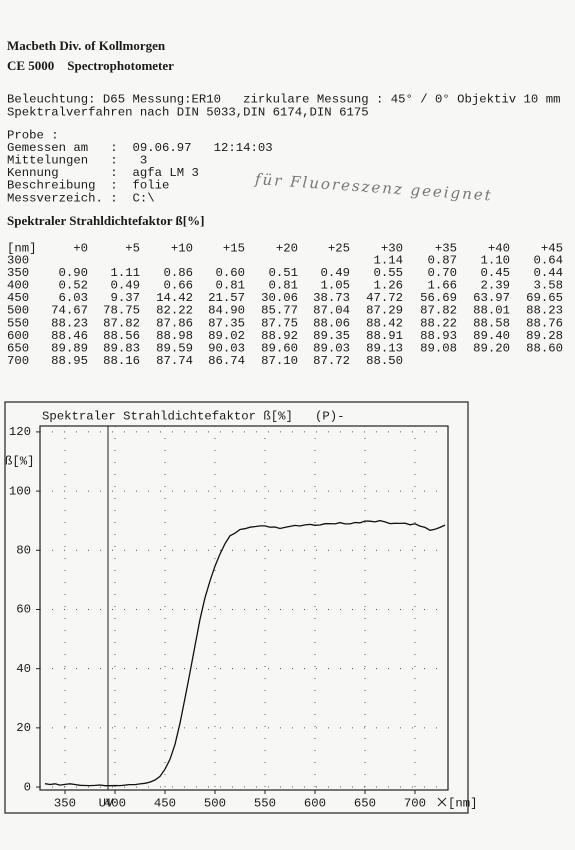  Describe the element at coordinates (69, 336) in the screenshot. I see `table-cell: 88.46` at that location.